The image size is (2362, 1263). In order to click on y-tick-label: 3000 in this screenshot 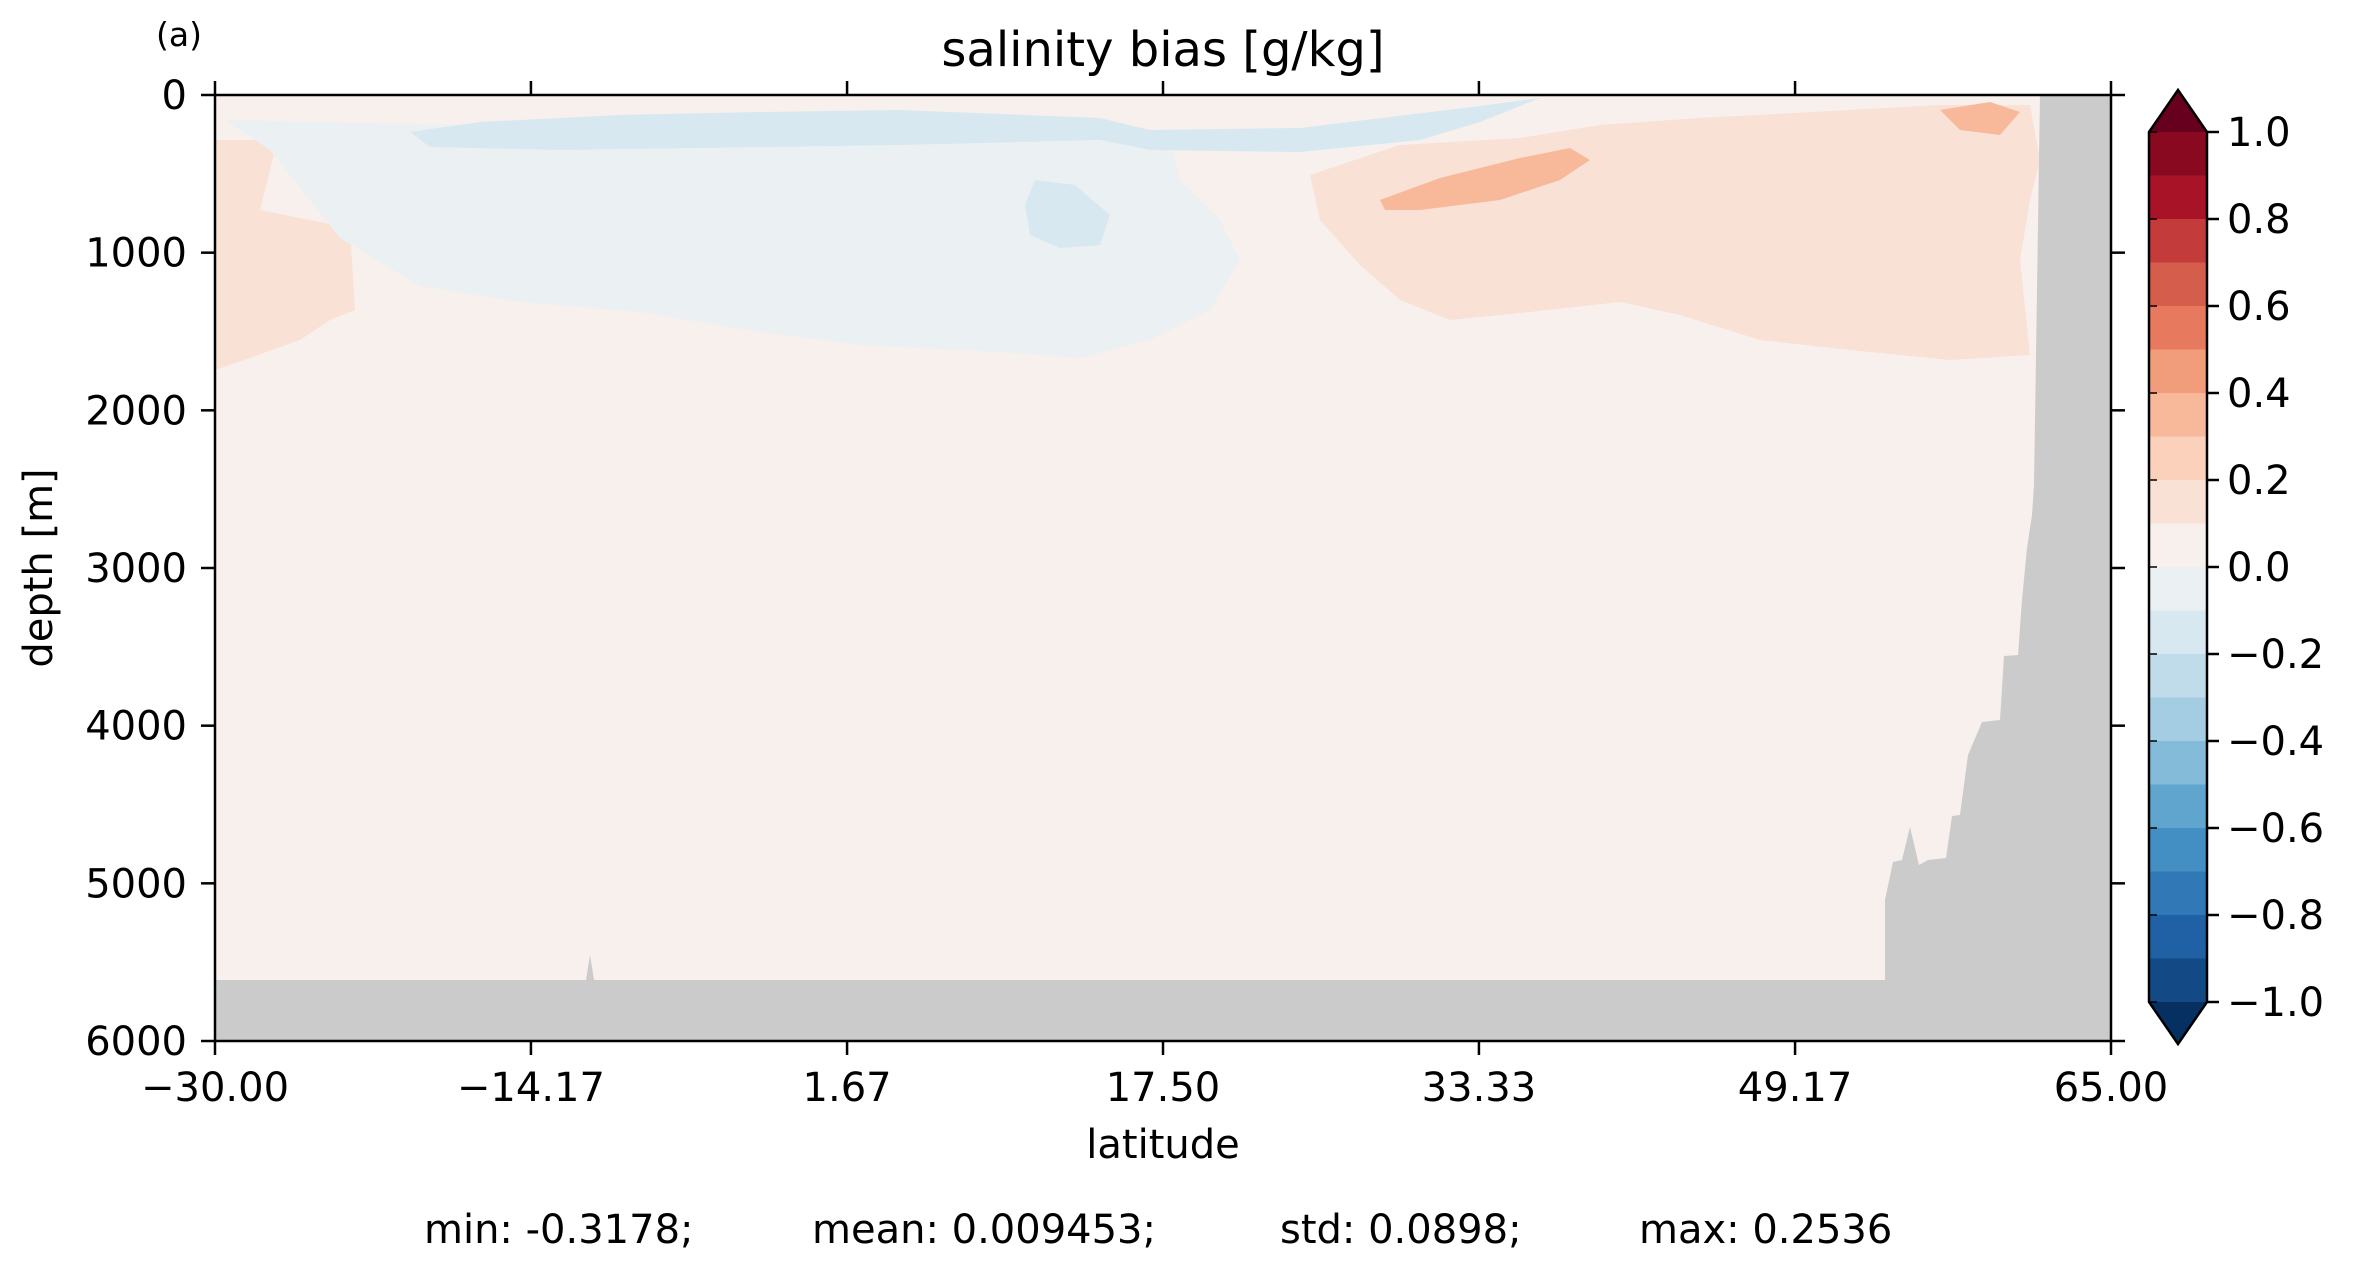, I will do `click(136, 569)`.